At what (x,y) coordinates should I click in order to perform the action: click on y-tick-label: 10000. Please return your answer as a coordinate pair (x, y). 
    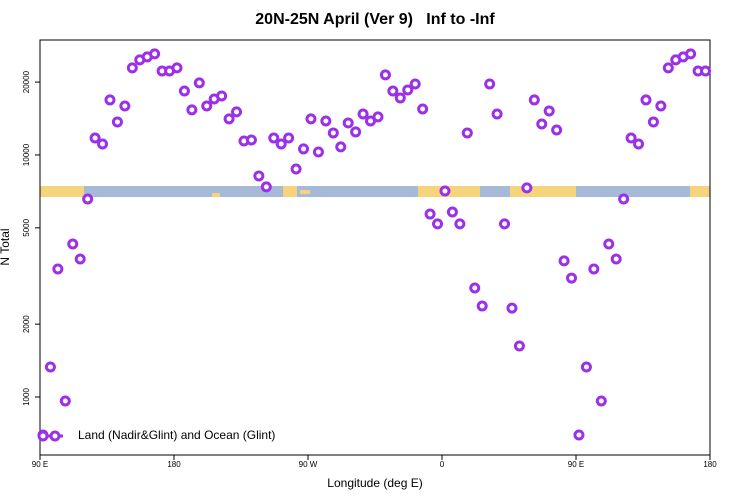
    Looking at the image, I should click on (26, 154).